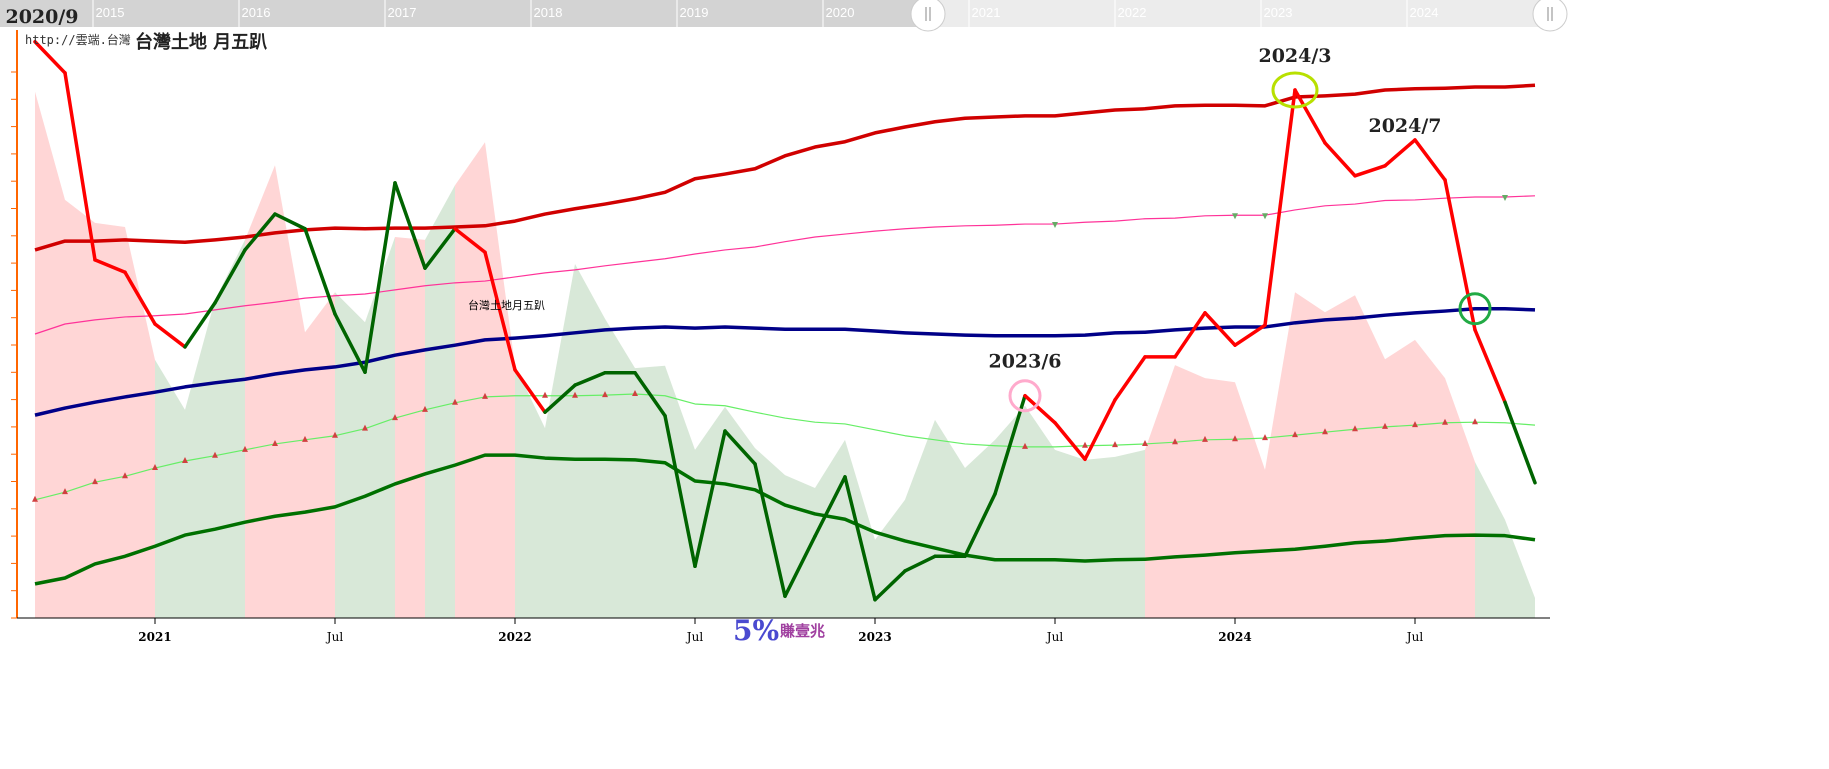 This screenshot has height=769, width=1829. Describe the element at coordinates (1294, 56) in the screenshot. I see `annotation-label: 2024/3` at that location.